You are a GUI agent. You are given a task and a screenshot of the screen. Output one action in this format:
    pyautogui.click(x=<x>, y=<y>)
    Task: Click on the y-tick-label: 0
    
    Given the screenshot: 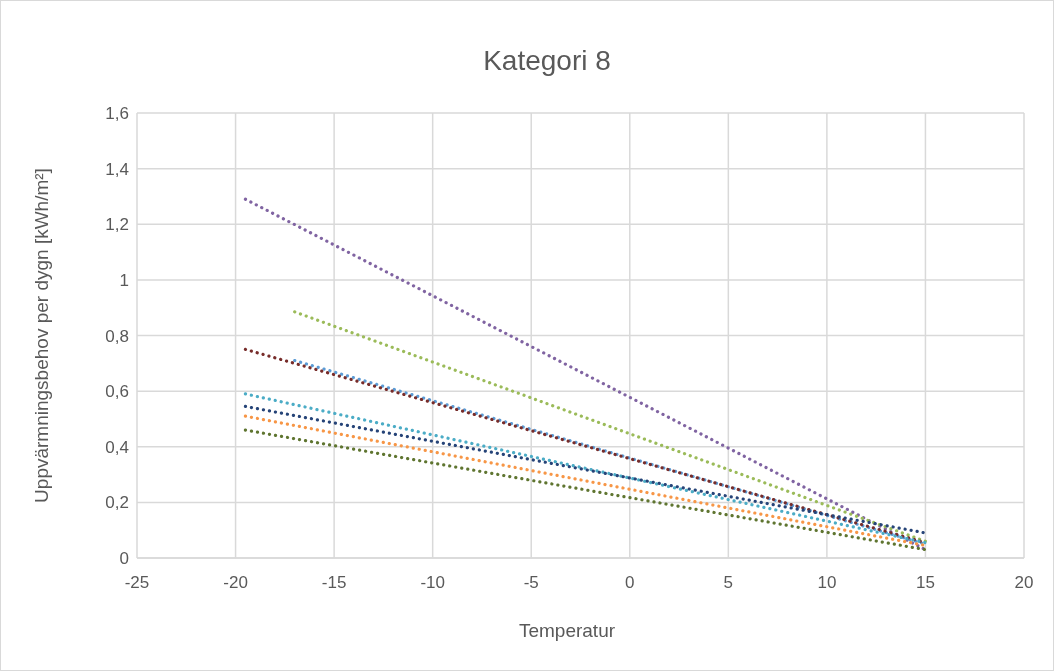 What is the action you would take?
    pyautogui.click(x=124, y=558)
    